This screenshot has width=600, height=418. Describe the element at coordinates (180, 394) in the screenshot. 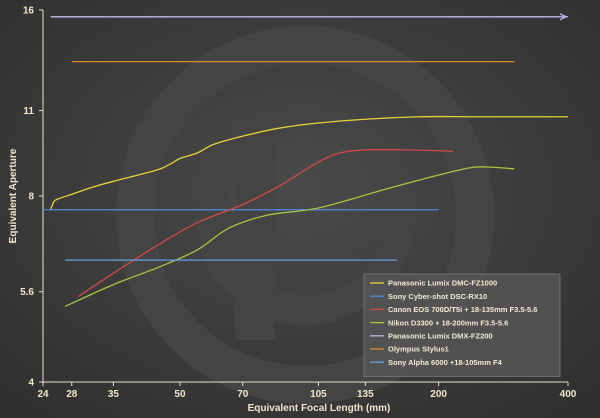

I see `x-tick-label: 50` at that location.